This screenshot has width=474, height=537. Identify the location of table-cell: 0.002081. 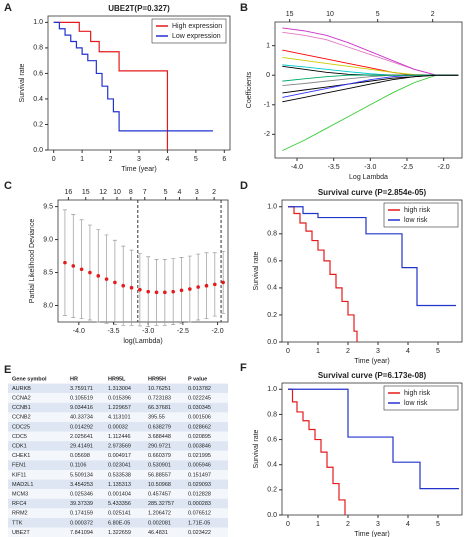
(159, 523).